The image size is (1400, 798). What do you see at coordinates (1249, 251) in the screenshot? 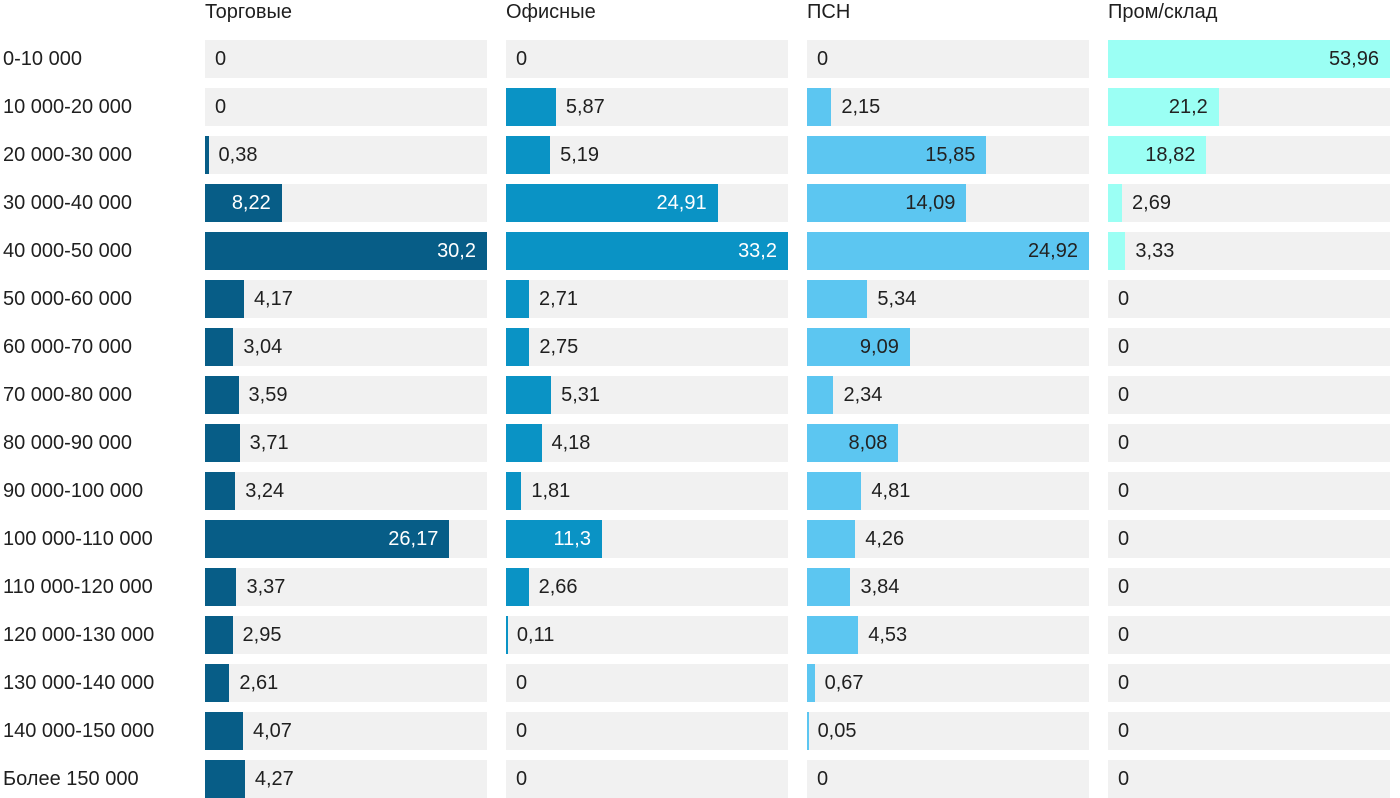
I see `bar-track: 3,33` at bounding box center [1249, 251].